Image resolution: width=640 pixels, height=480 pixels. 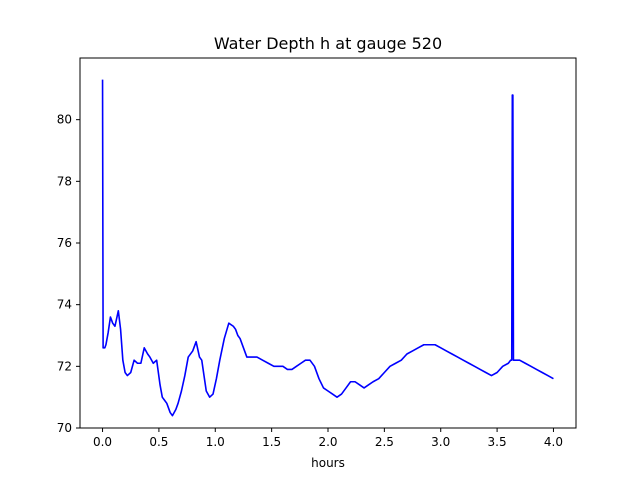 I want to click on x-tick-label: 3.5, so click(x=497, y=442).